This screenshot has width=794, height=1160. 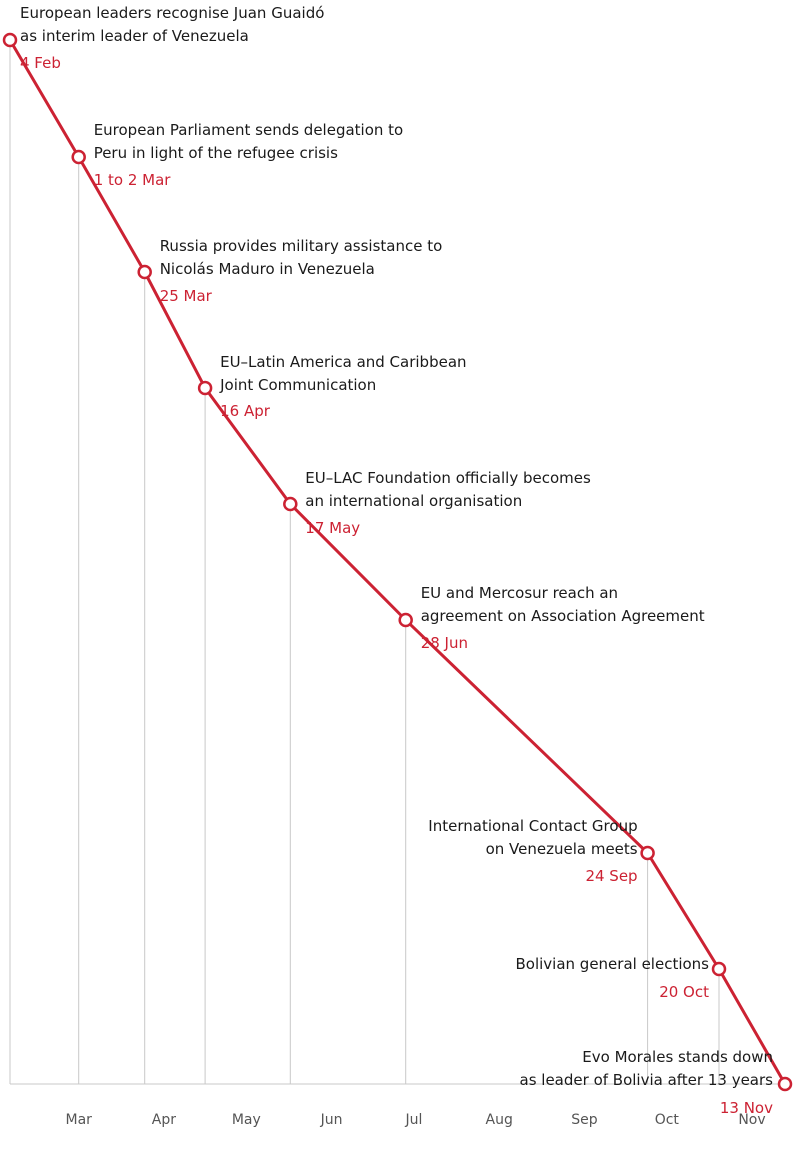 I want to click on month-label: Aug, so click(x=499, y=1120).